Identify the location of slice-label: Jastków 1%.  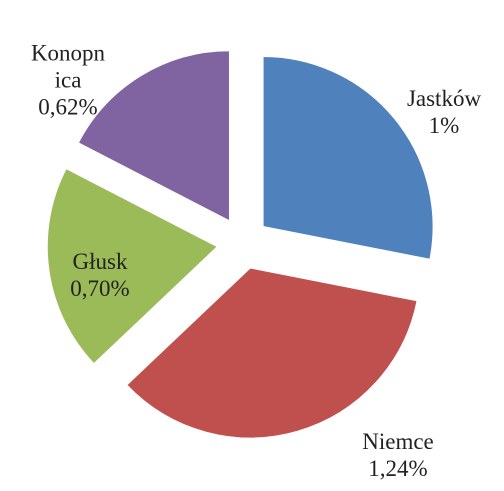
(444, 112).